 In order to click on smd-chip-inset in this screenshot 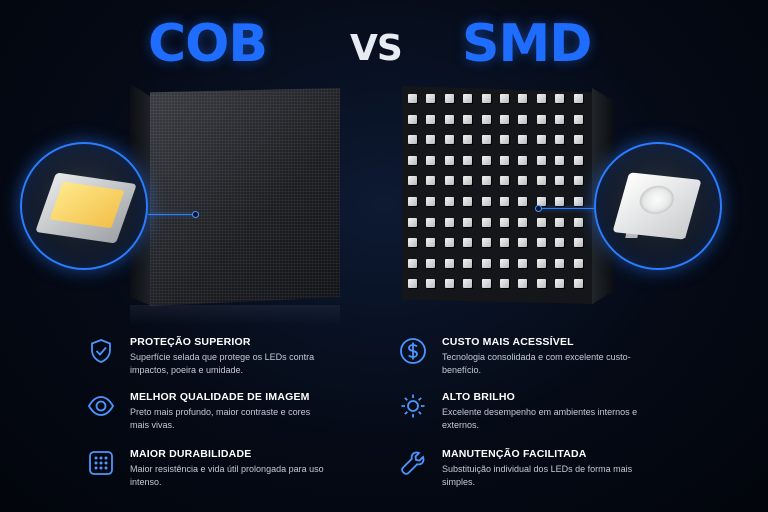, I will do `click(658, 206)`.